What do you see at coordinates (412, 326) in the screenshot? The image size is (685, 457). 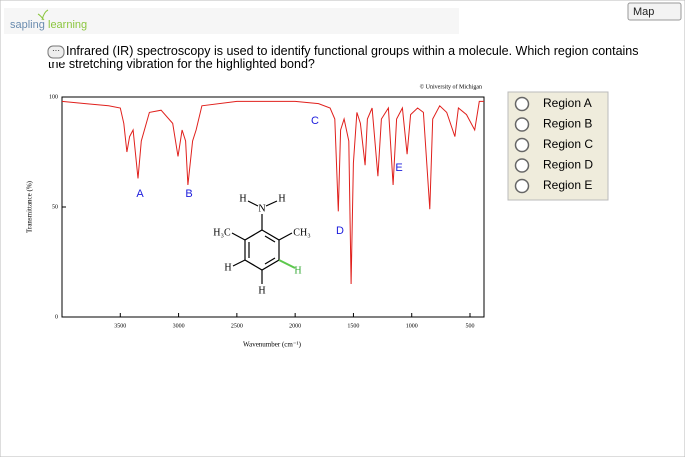 I see `x-tick-label: 1000` at bounding box center [412, 326].